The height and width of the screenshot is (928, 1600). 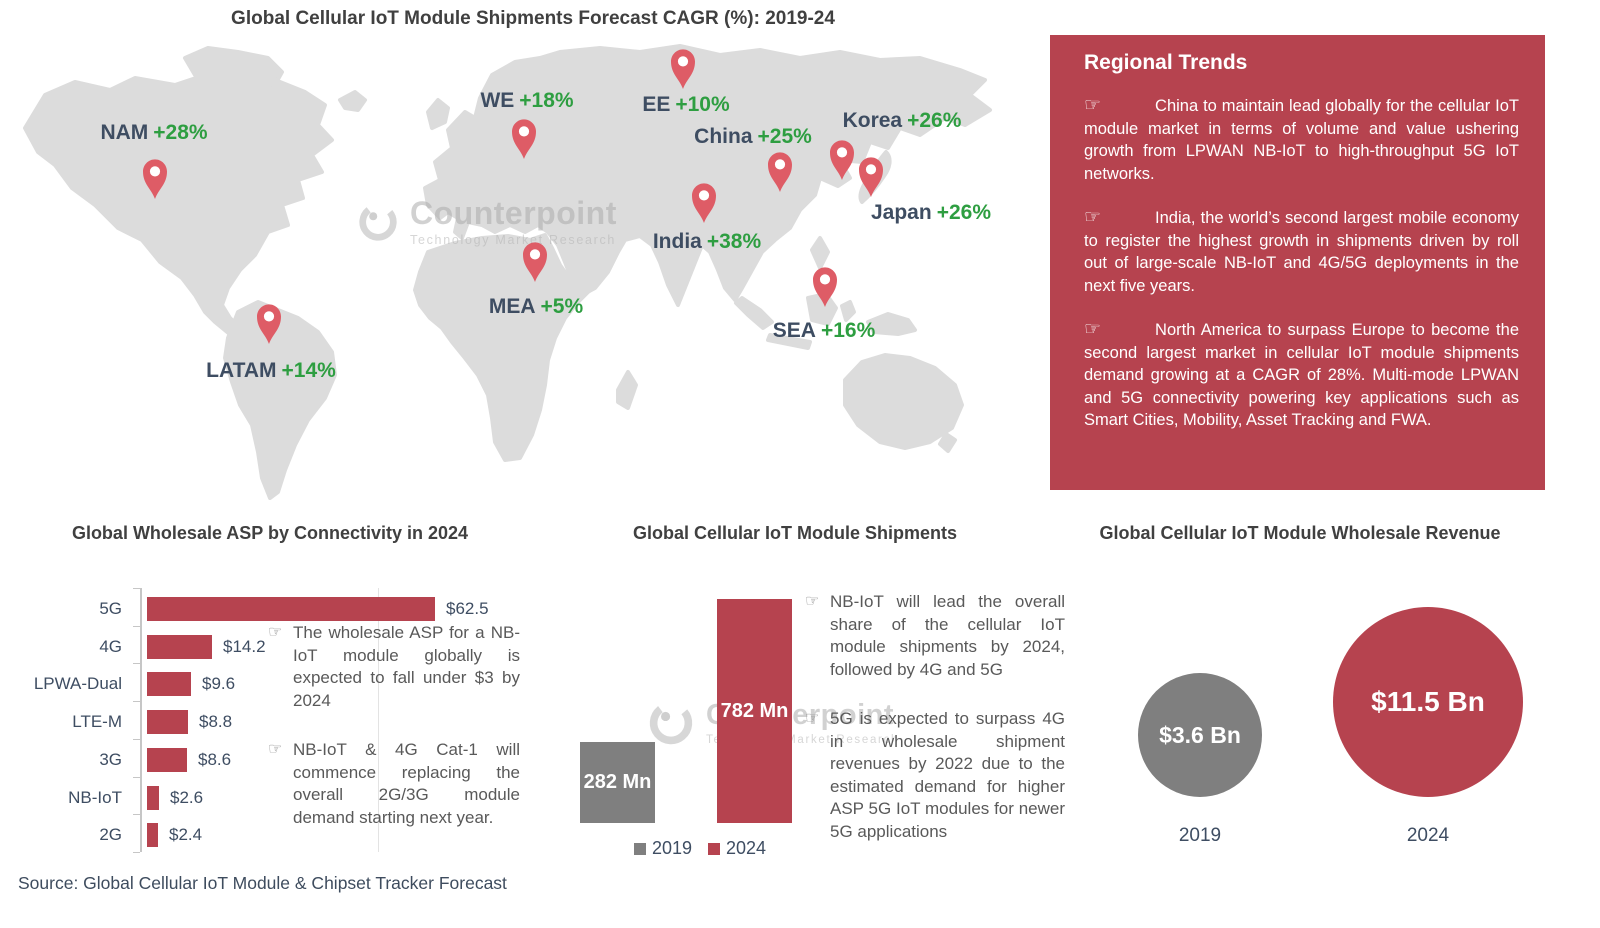 What do you see at coordinates (795, 533) in the screenshot?
I see `shipments-chart-title: Global Cellular IoT Module Shipments` at bounding box center [795, 533].